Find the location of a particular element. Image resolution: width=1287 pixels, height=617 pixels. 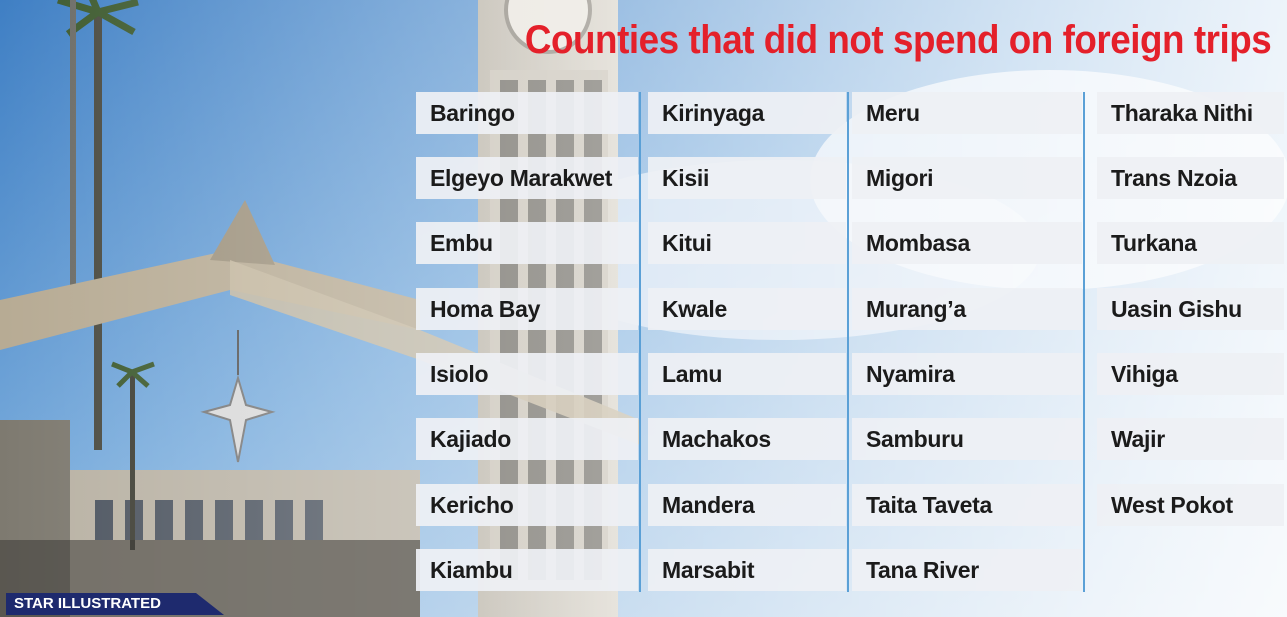

county-cell: Mombasa is located at coordinates (967, 243).